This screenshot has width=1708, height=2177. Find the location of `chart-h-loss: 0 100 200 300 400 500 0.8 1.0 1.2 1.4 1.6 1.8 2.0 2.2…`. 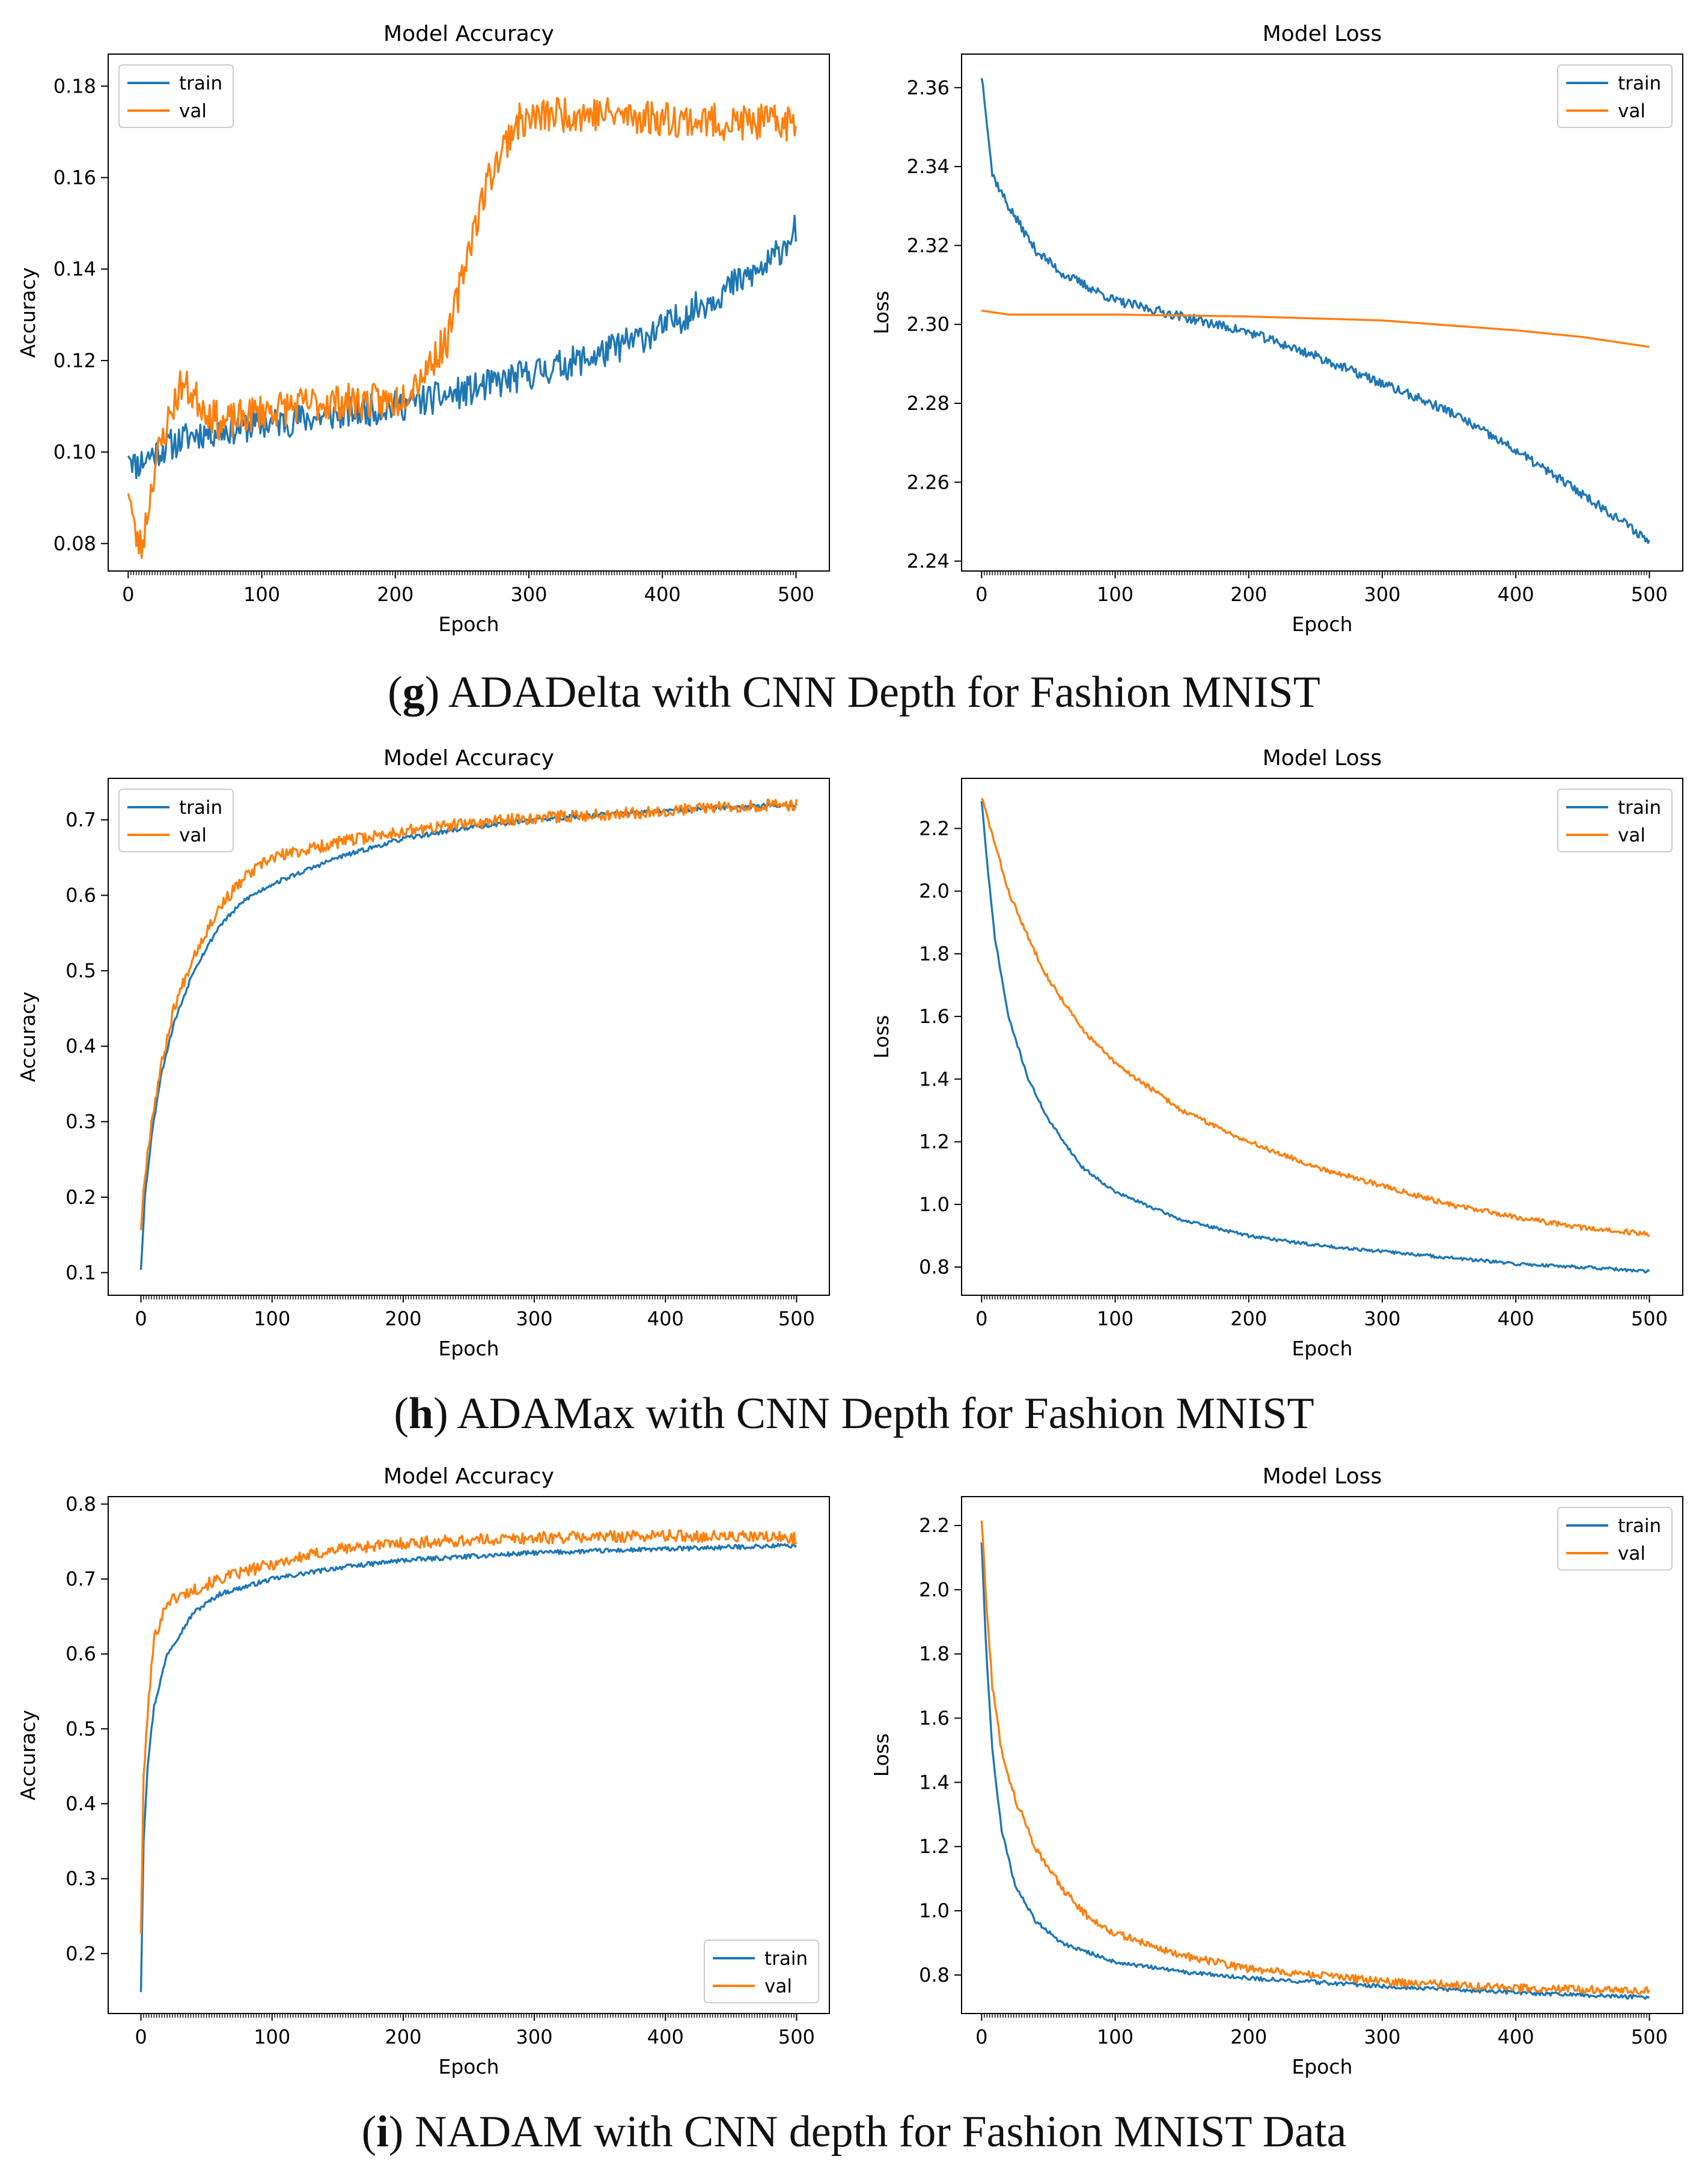

chart-h-loss: 0 100 200 300 400 500 0.8 1.0 1.2 1.4 1.6 1.8 2.0 2.2… is located at coordinates (1280, 1051).